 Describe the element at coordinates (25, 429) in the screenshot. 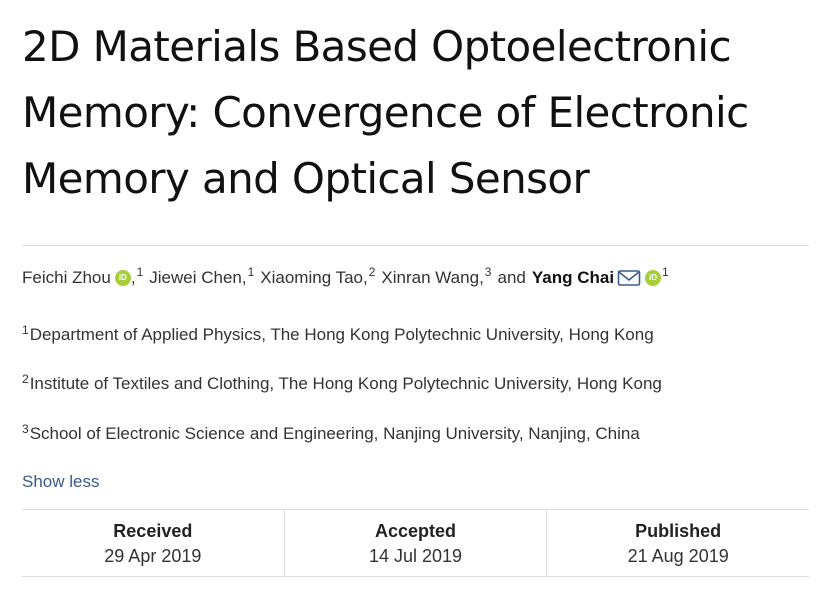

I see `affiliation-number: 3` at that location.